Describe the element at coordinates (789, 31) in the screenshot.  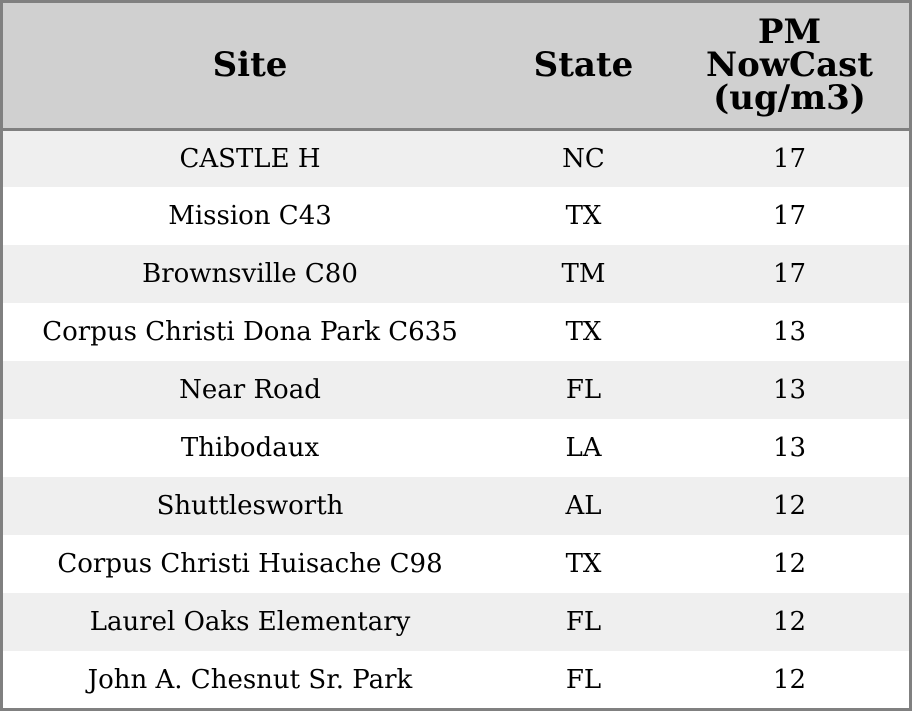
I see `header-pm-line-1: PM` at that location.